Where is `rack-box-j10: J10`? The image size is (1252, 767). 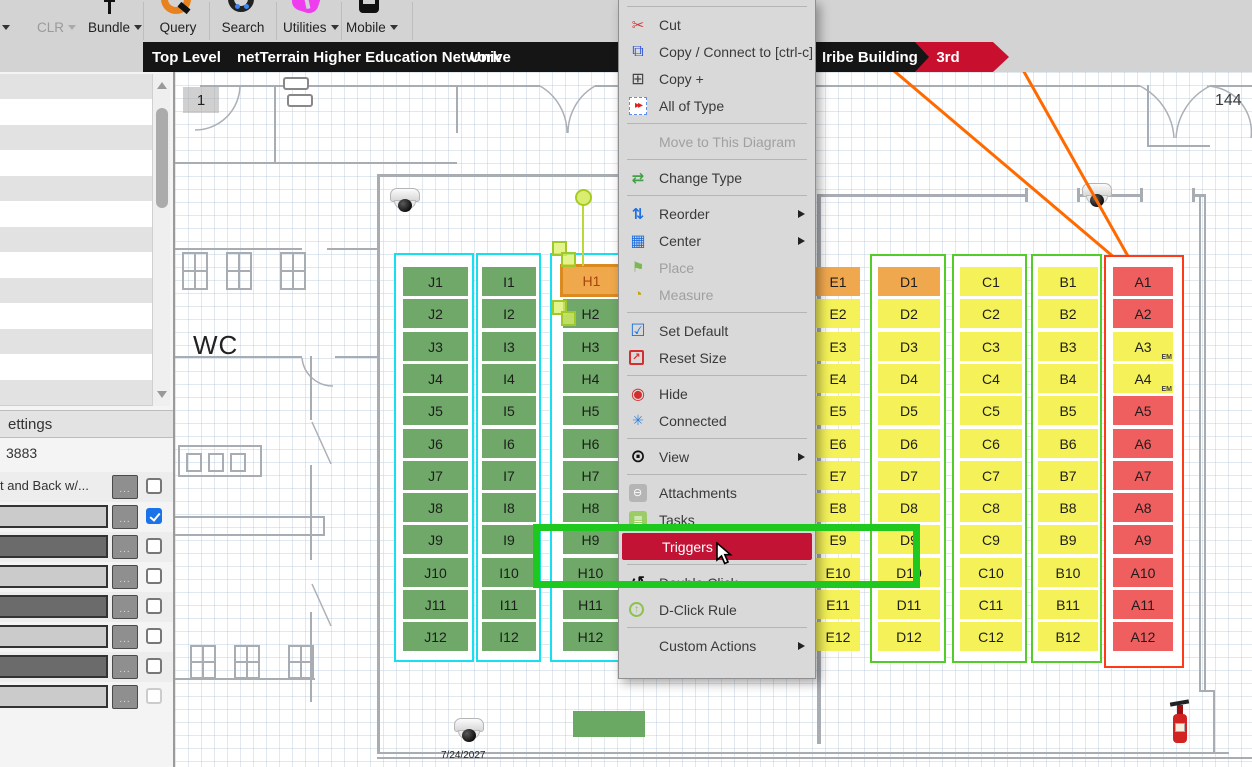
rack-box-j10: J10 is located at coordinates (435, 572).